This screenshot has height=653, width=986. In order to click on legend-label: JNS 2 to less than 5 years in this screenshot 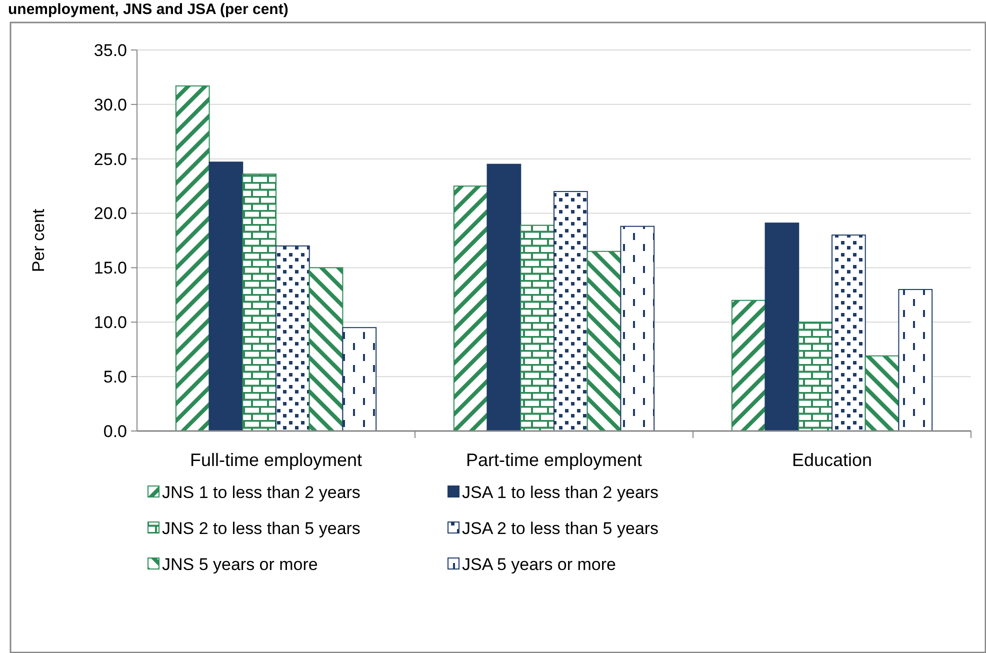, I will do `click(261, 528)`.